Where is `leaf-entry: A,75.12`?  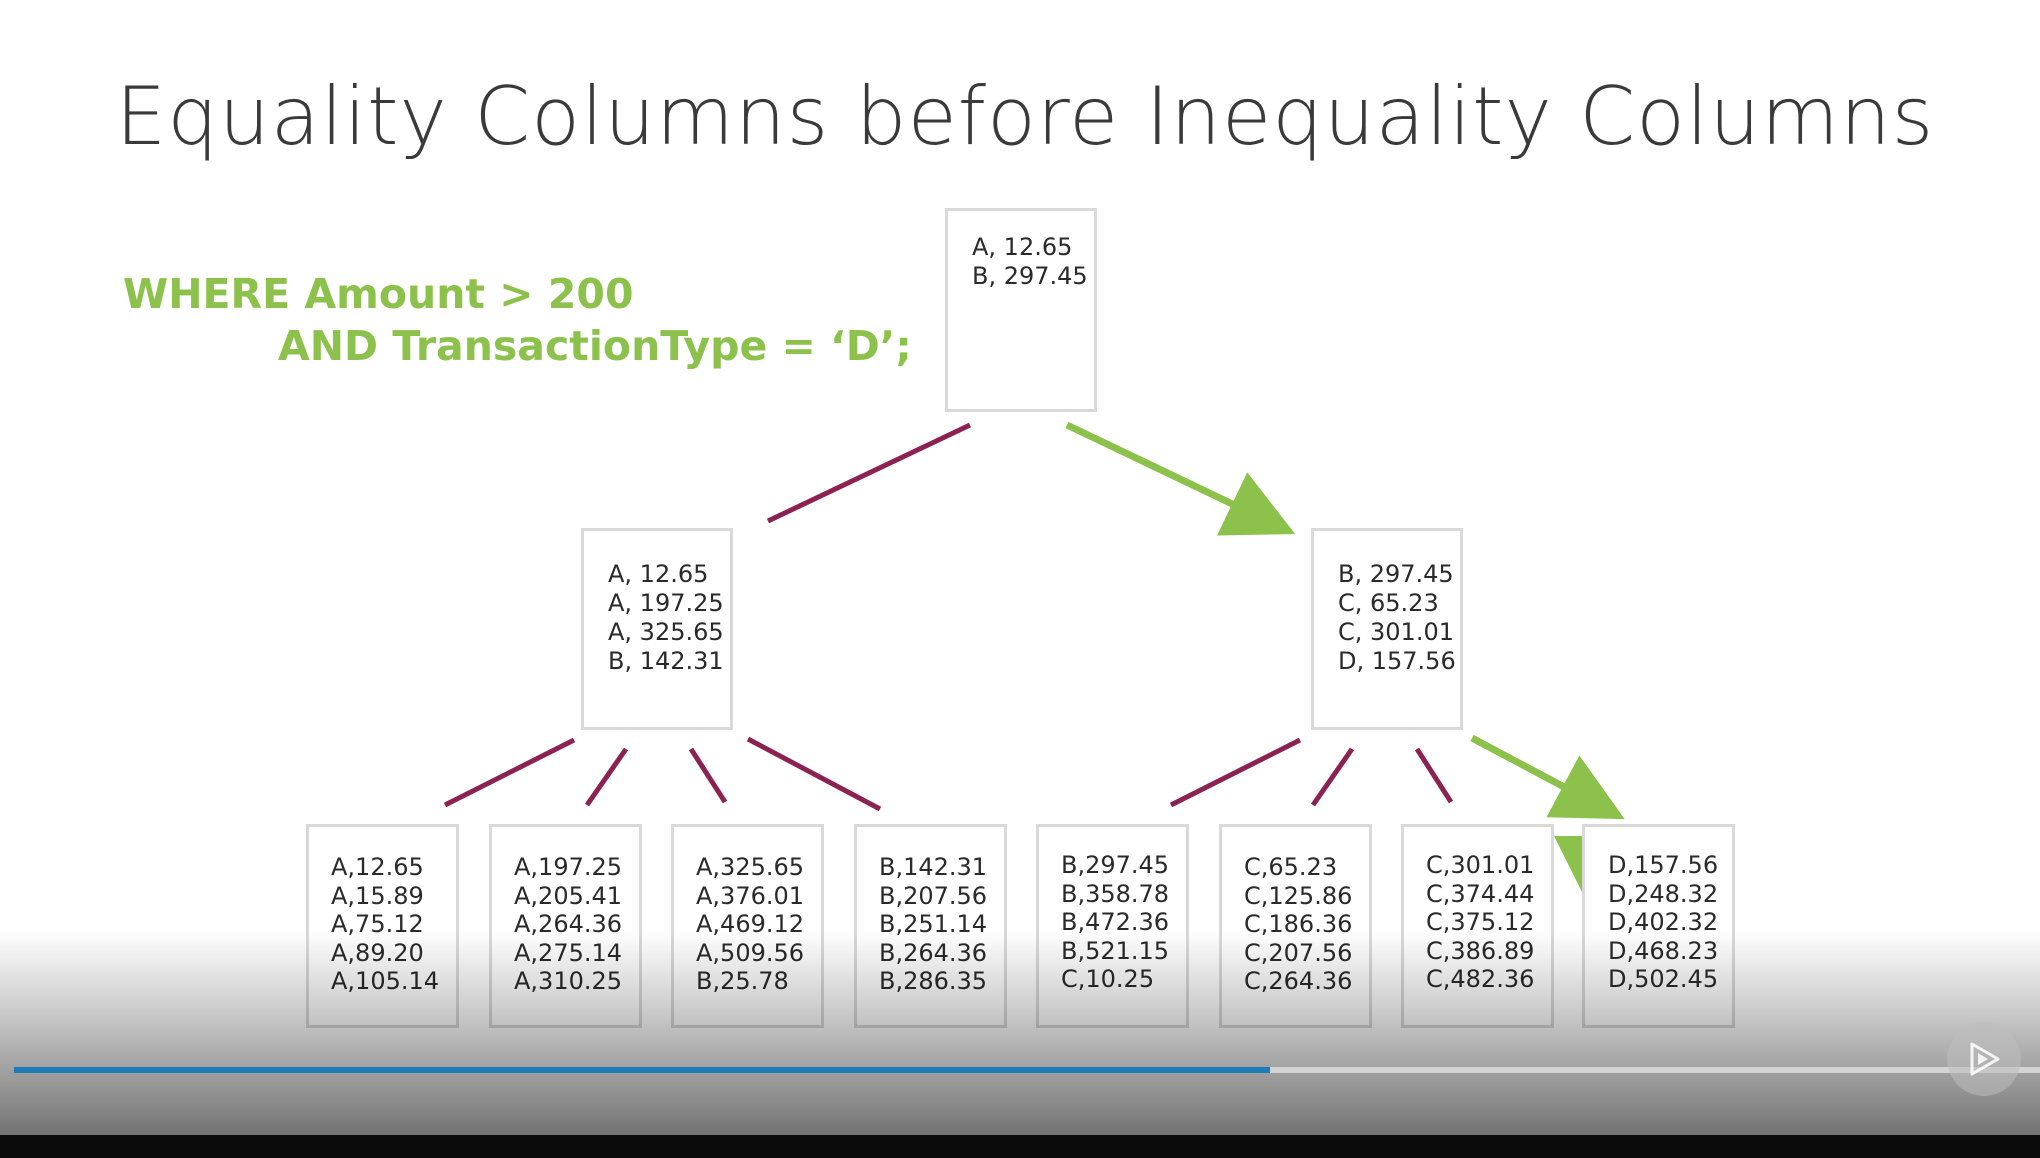
leaf-entry: A,75.12 is located at coordinates (377, 924).